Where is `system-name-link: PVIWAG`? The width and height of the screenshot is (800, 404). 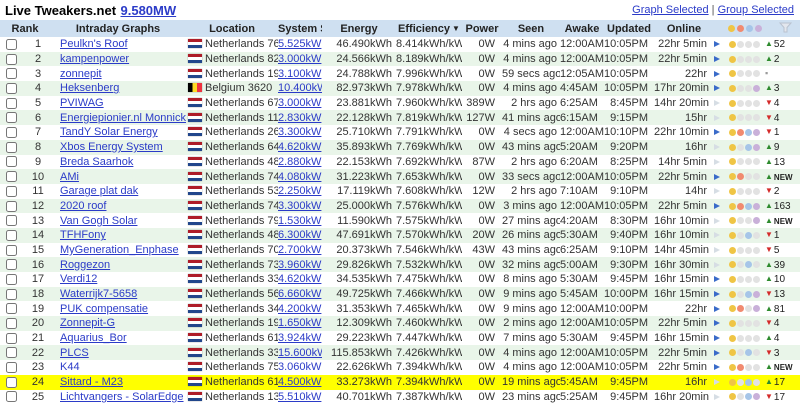
system-name-link: PVIWAG is located at coordinates (82, 103).